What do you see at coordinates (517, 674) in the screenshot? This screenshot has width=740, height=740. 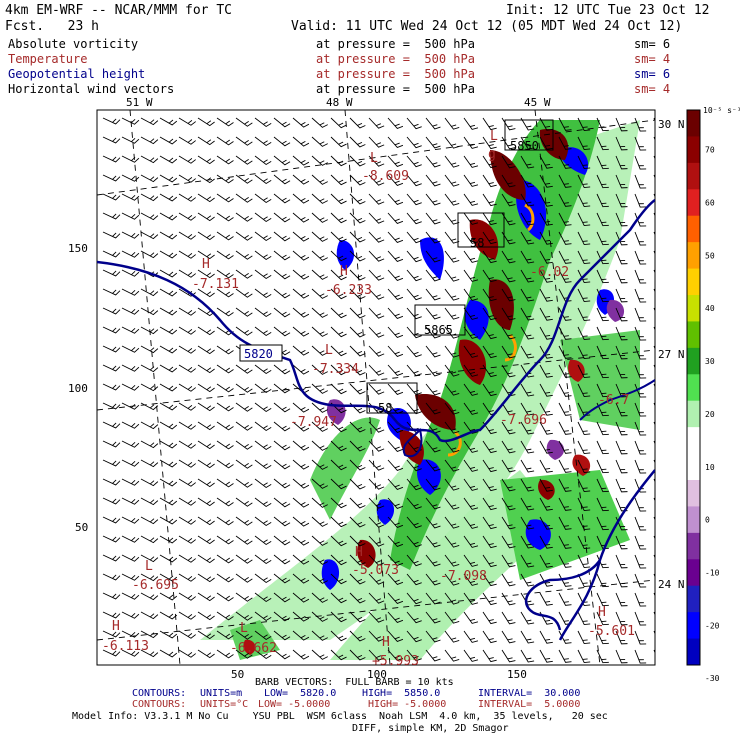 I see `x-tick: 150` at bounding box center [517, 674].